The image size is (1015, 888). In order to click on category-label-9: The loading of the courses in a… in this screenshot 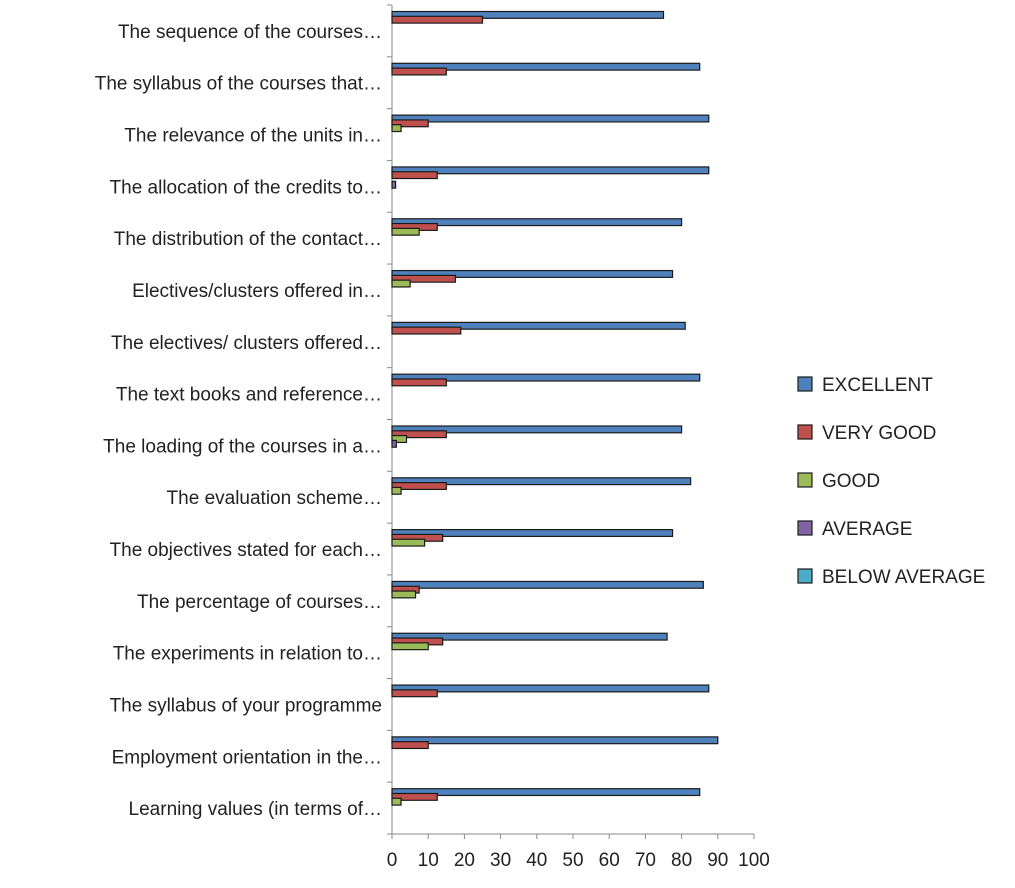, I will do `click(242, 446)`.